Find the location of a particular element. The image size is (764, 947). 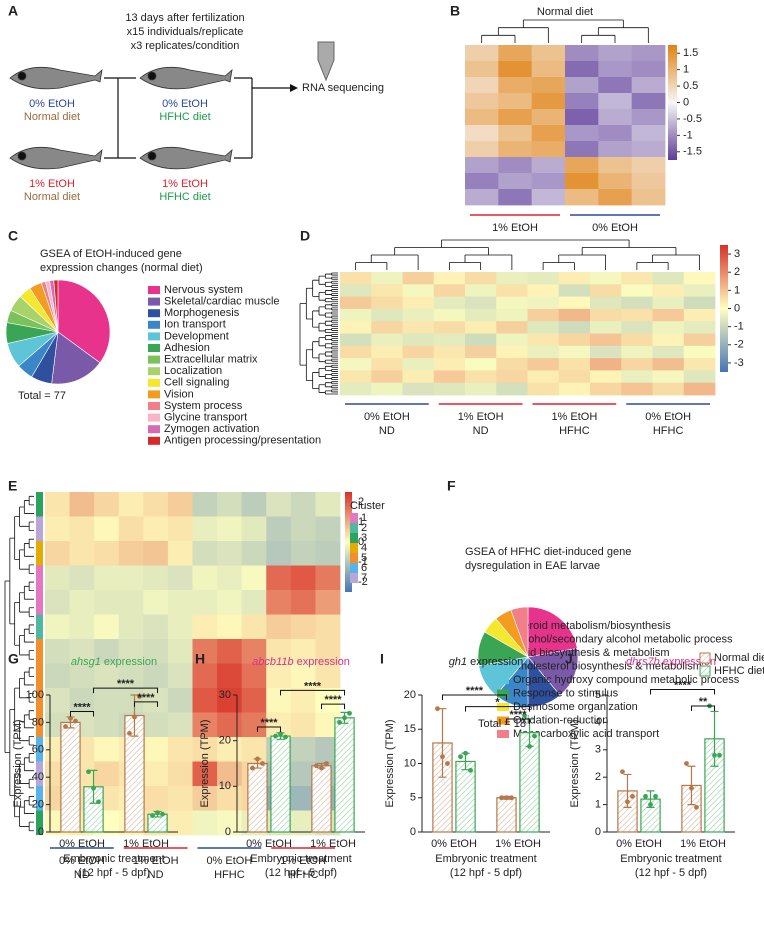

fish-body is located at coordinates (56, 158).